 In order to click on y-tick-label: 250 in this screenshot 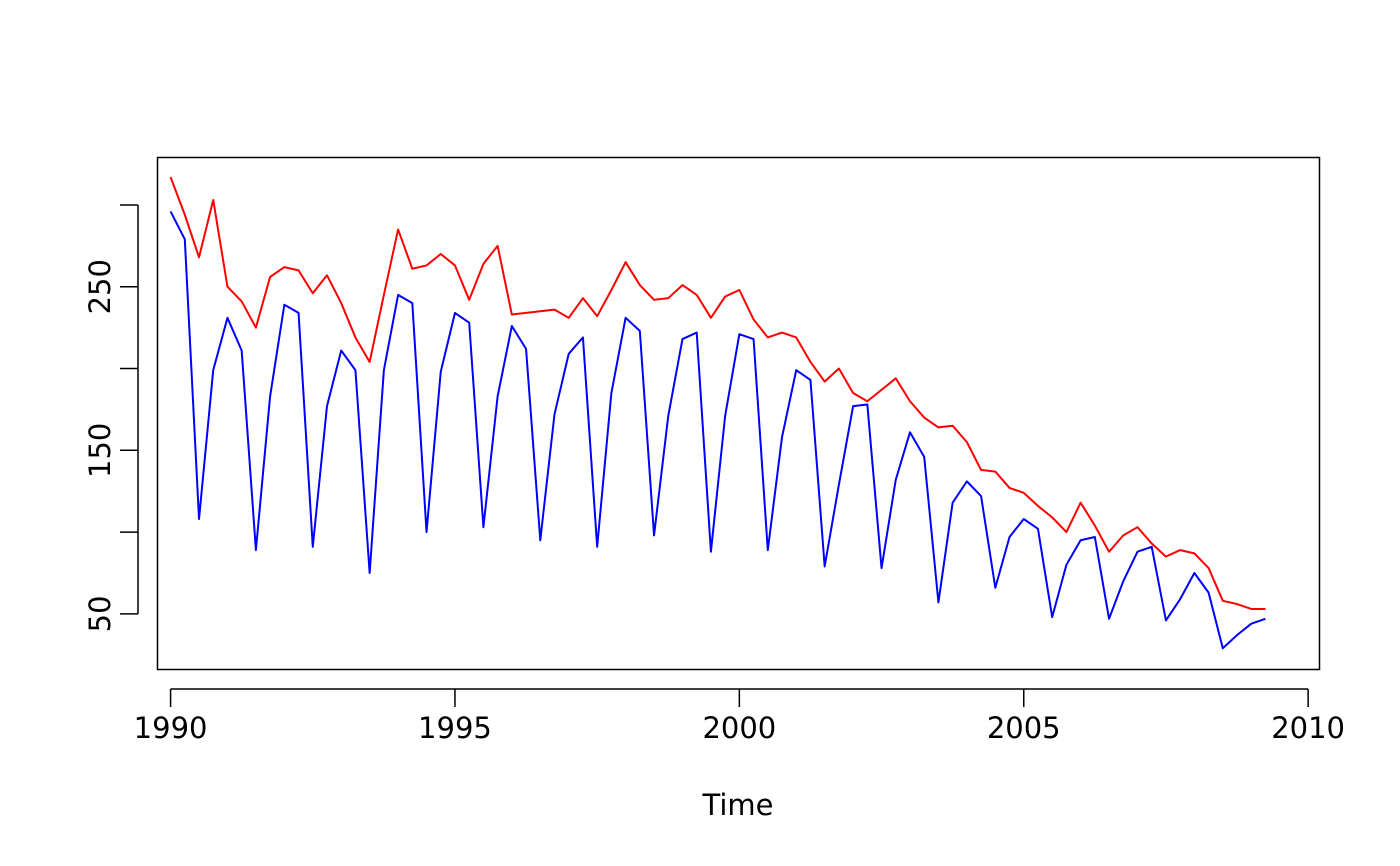, I will do `click(100, 286)`.